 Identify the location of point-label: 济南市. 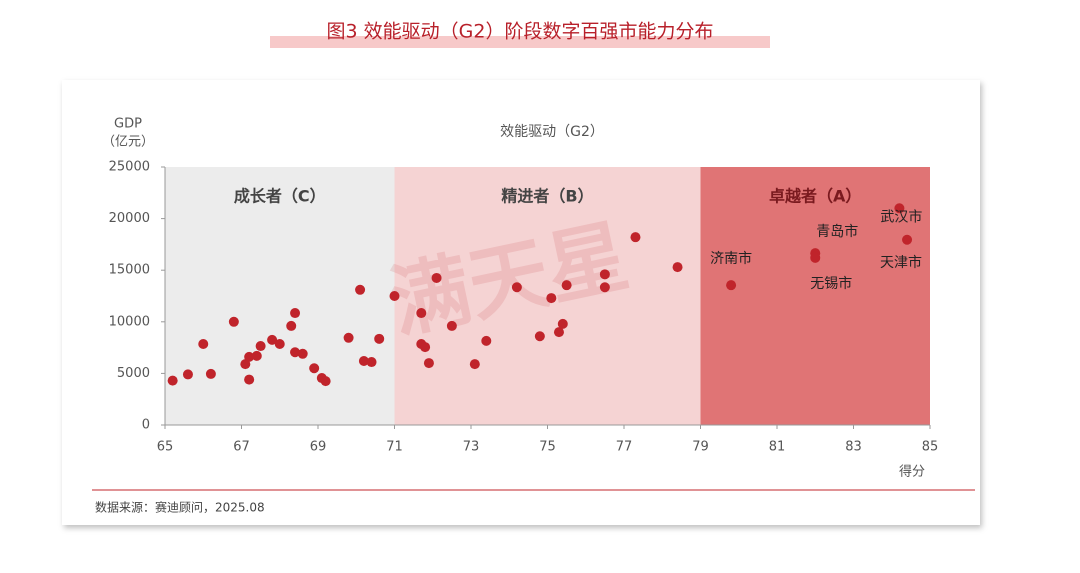
(731, 258).